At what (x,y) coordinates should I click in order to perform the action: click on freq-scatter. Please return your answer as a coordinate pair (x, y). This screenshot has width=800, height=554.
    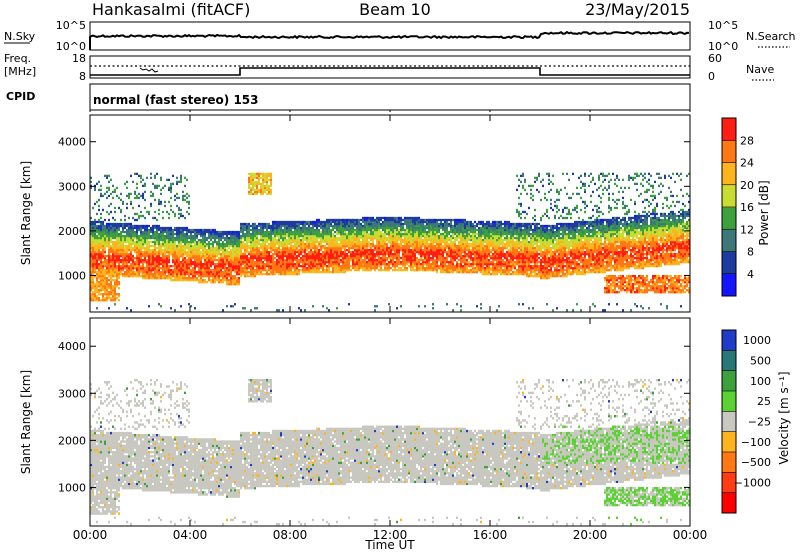
    Looking at the image, I should click on (149, 70).